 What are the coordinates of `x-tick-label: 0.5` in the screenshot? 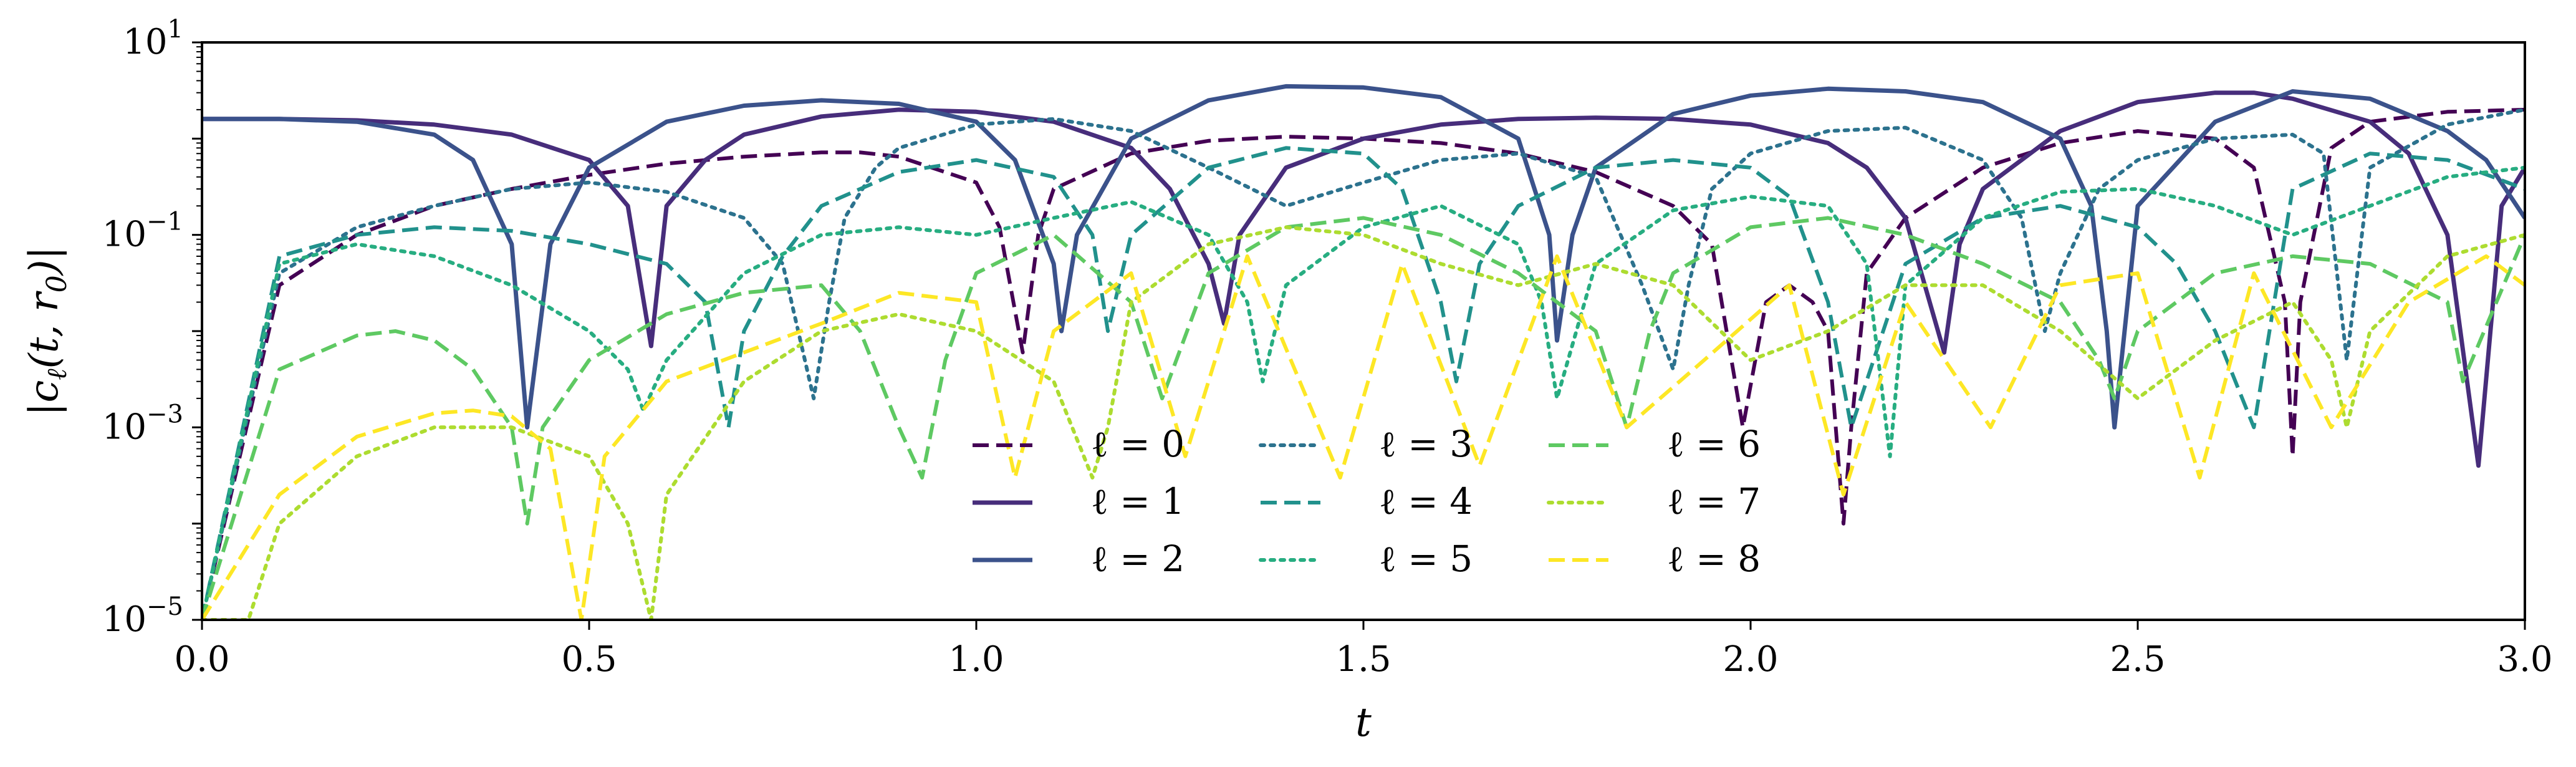 It's located at (589, 659).